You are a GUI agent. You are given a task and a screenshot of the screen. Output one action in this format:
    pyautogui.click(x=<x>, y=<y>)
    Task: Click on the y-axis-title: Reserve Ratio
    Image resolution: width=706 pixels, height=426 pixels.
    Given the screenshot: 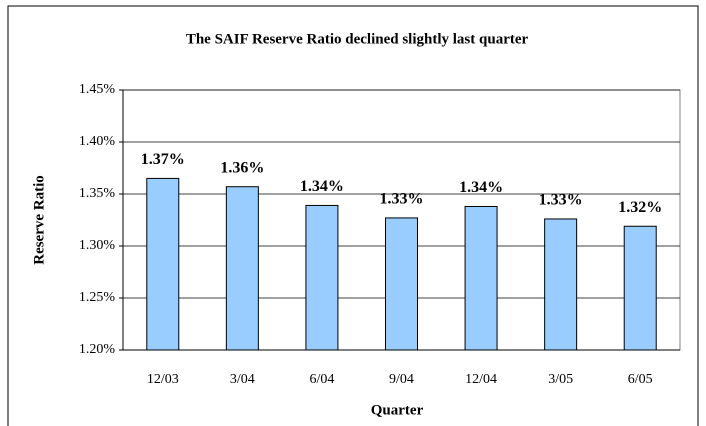 What is the action you would take?
    pyautogui.click(x=39, y=220)
    